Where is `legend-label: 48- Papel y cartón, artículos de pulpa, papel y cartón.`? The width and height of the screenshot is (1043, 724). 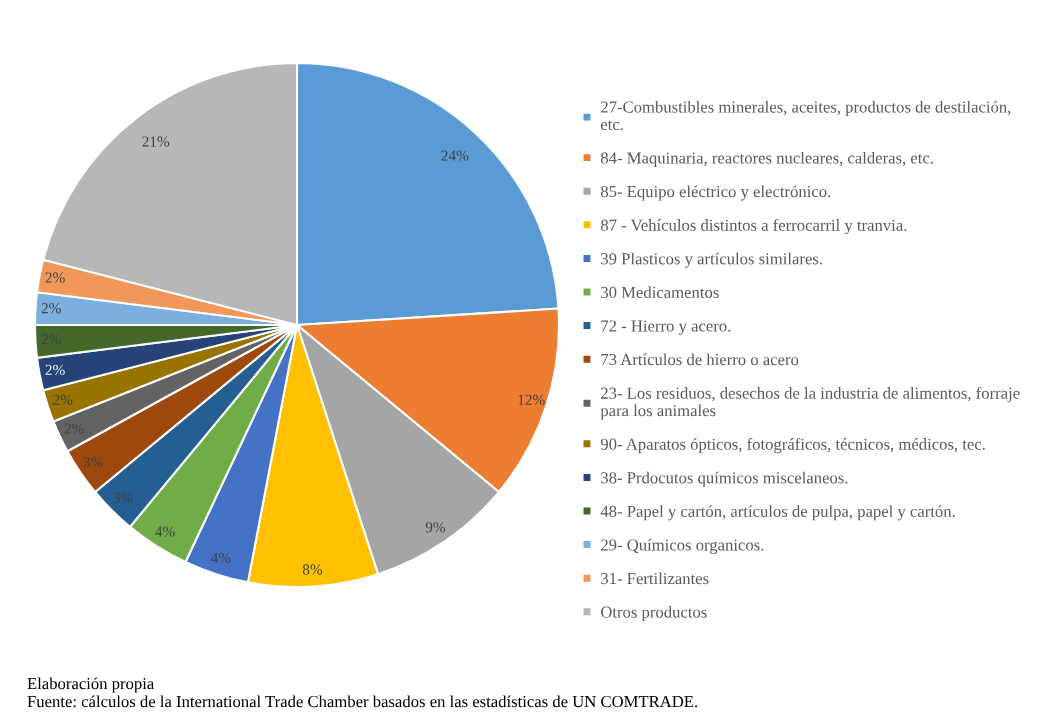 legend-label: 48- Papel y cartón, artículos de pulpa, papel y cartón. is located at coordinates (777, 513).